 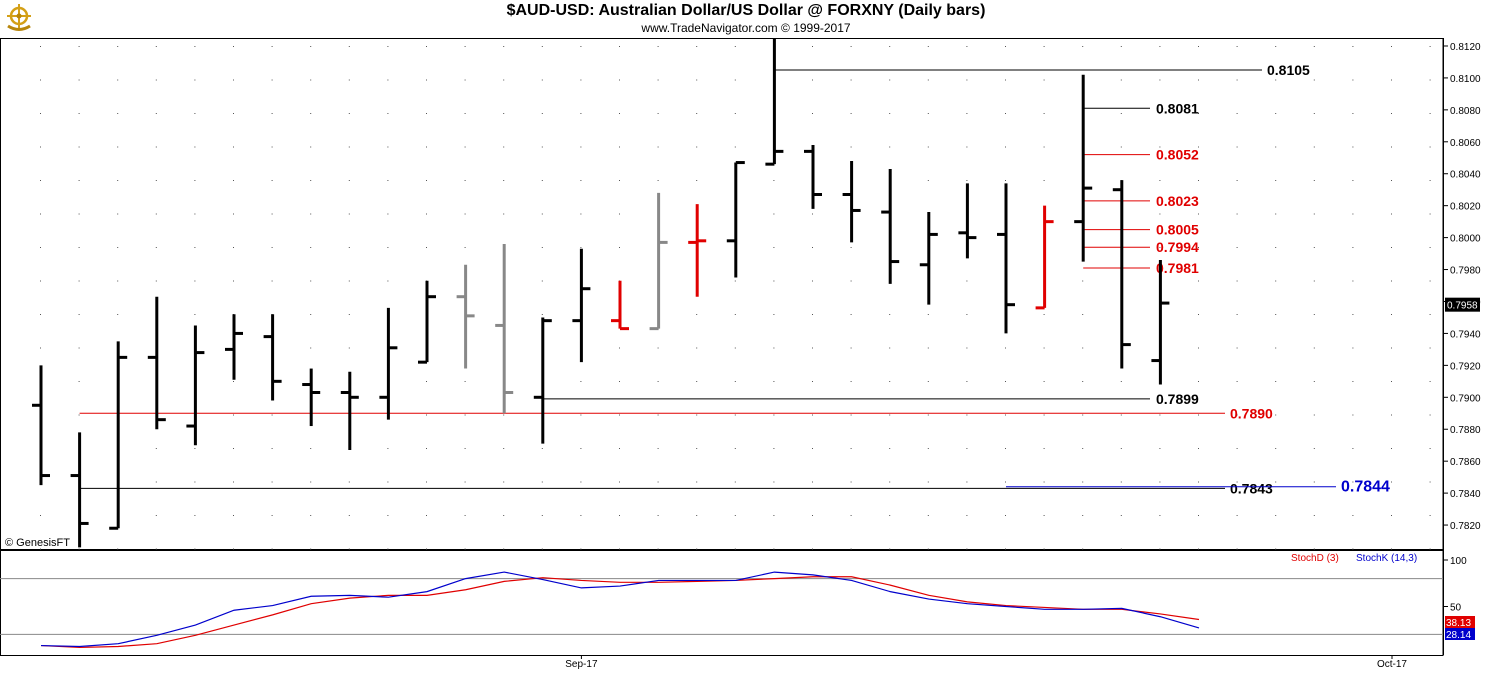 What do you see at coordinates (1465, 334) in the screenshot?
I see `y-tick-label: 0.7940` at bounding box center [1465, 334].